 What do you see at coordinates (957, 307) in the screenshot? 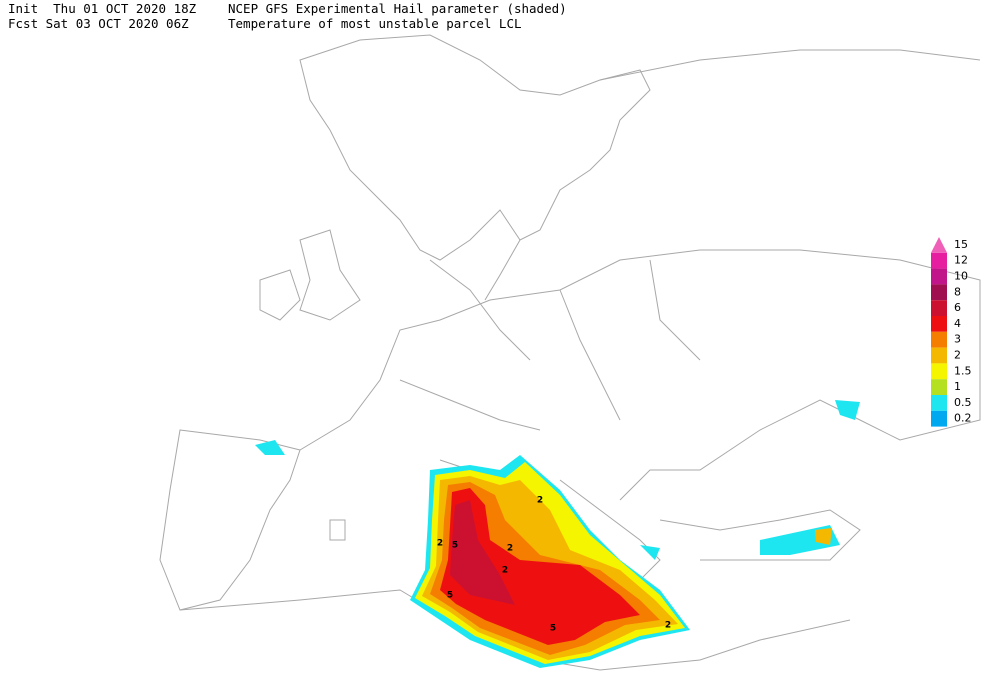
I see `legend-label: 6` at bounding box center [957, 307].